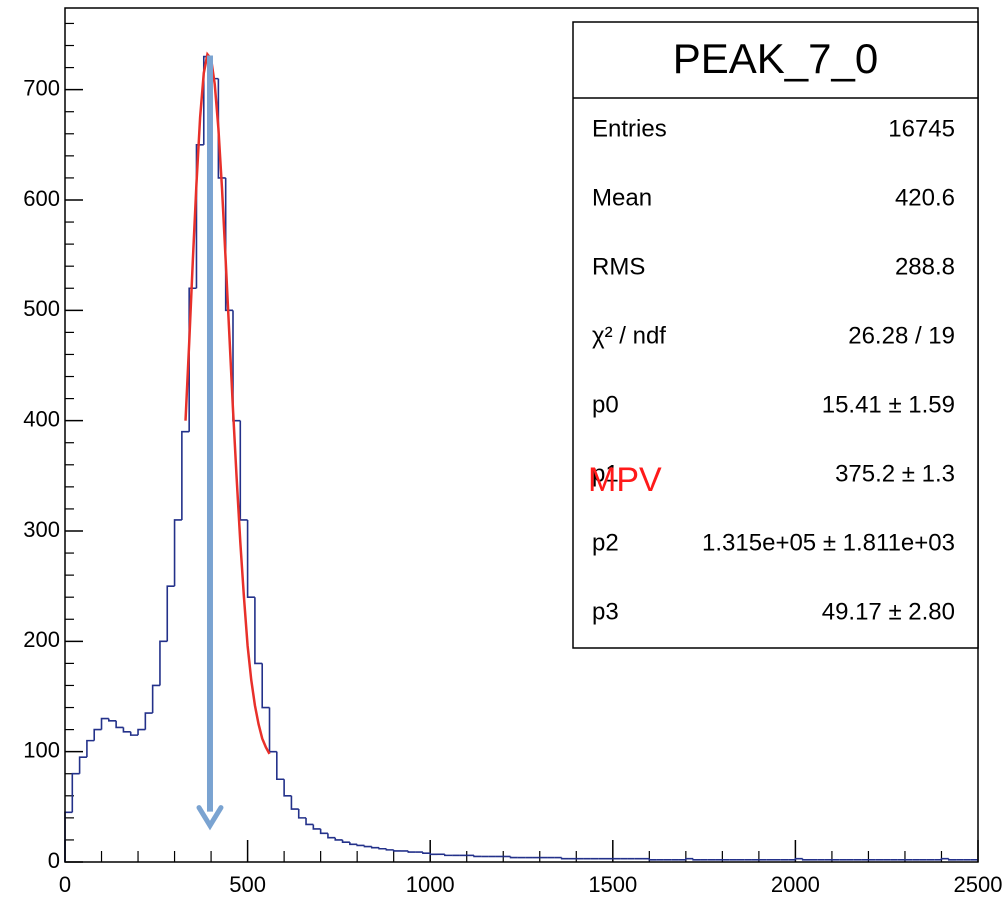  What do you see at coordinates (41, 308) in the screenshot?
I see `y-tick-label: 500` at bounding box center [41, 308].